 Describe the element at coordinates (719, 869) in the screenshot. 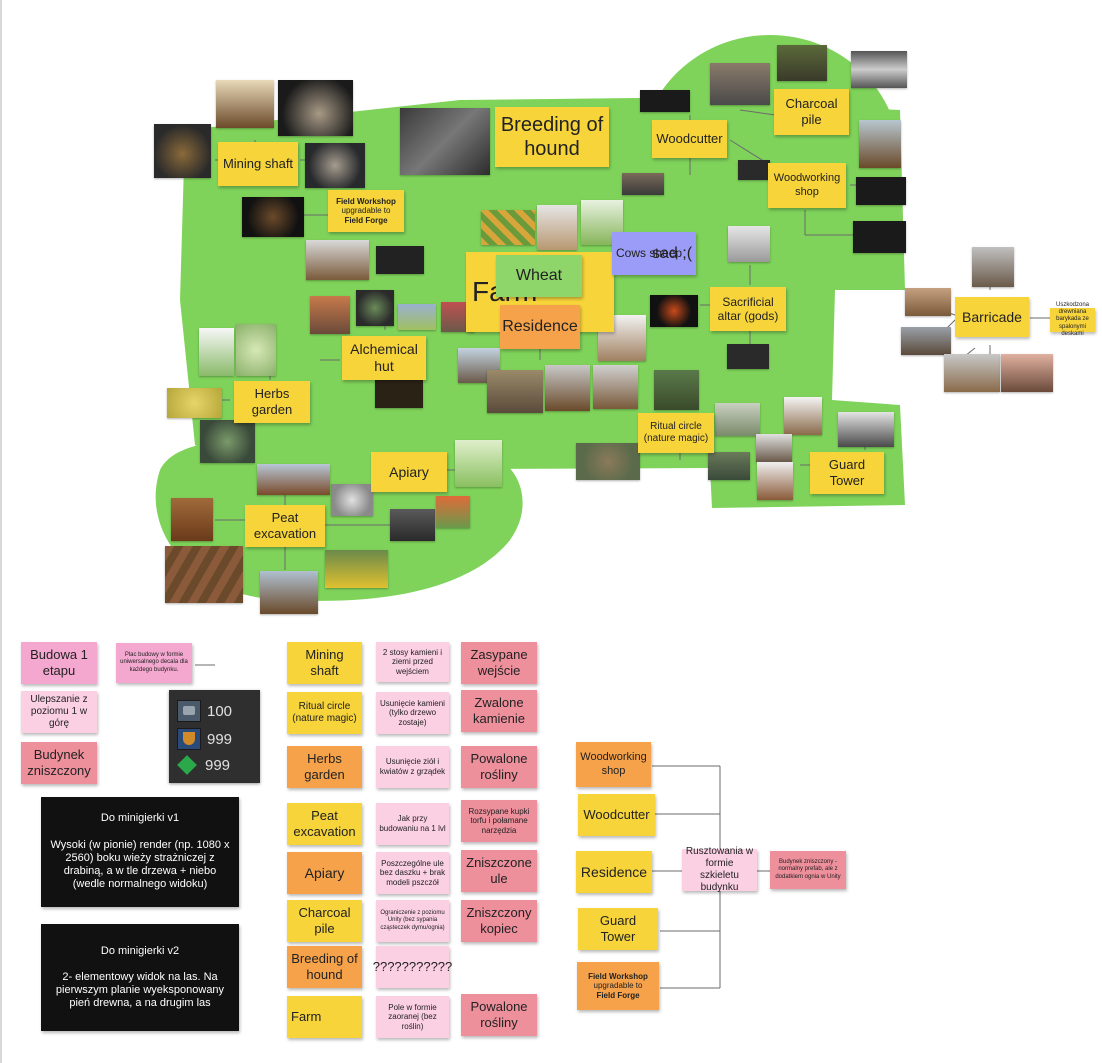

I see `scaffold-center: Rusztowania w formie szkieletu budynku` at that location.